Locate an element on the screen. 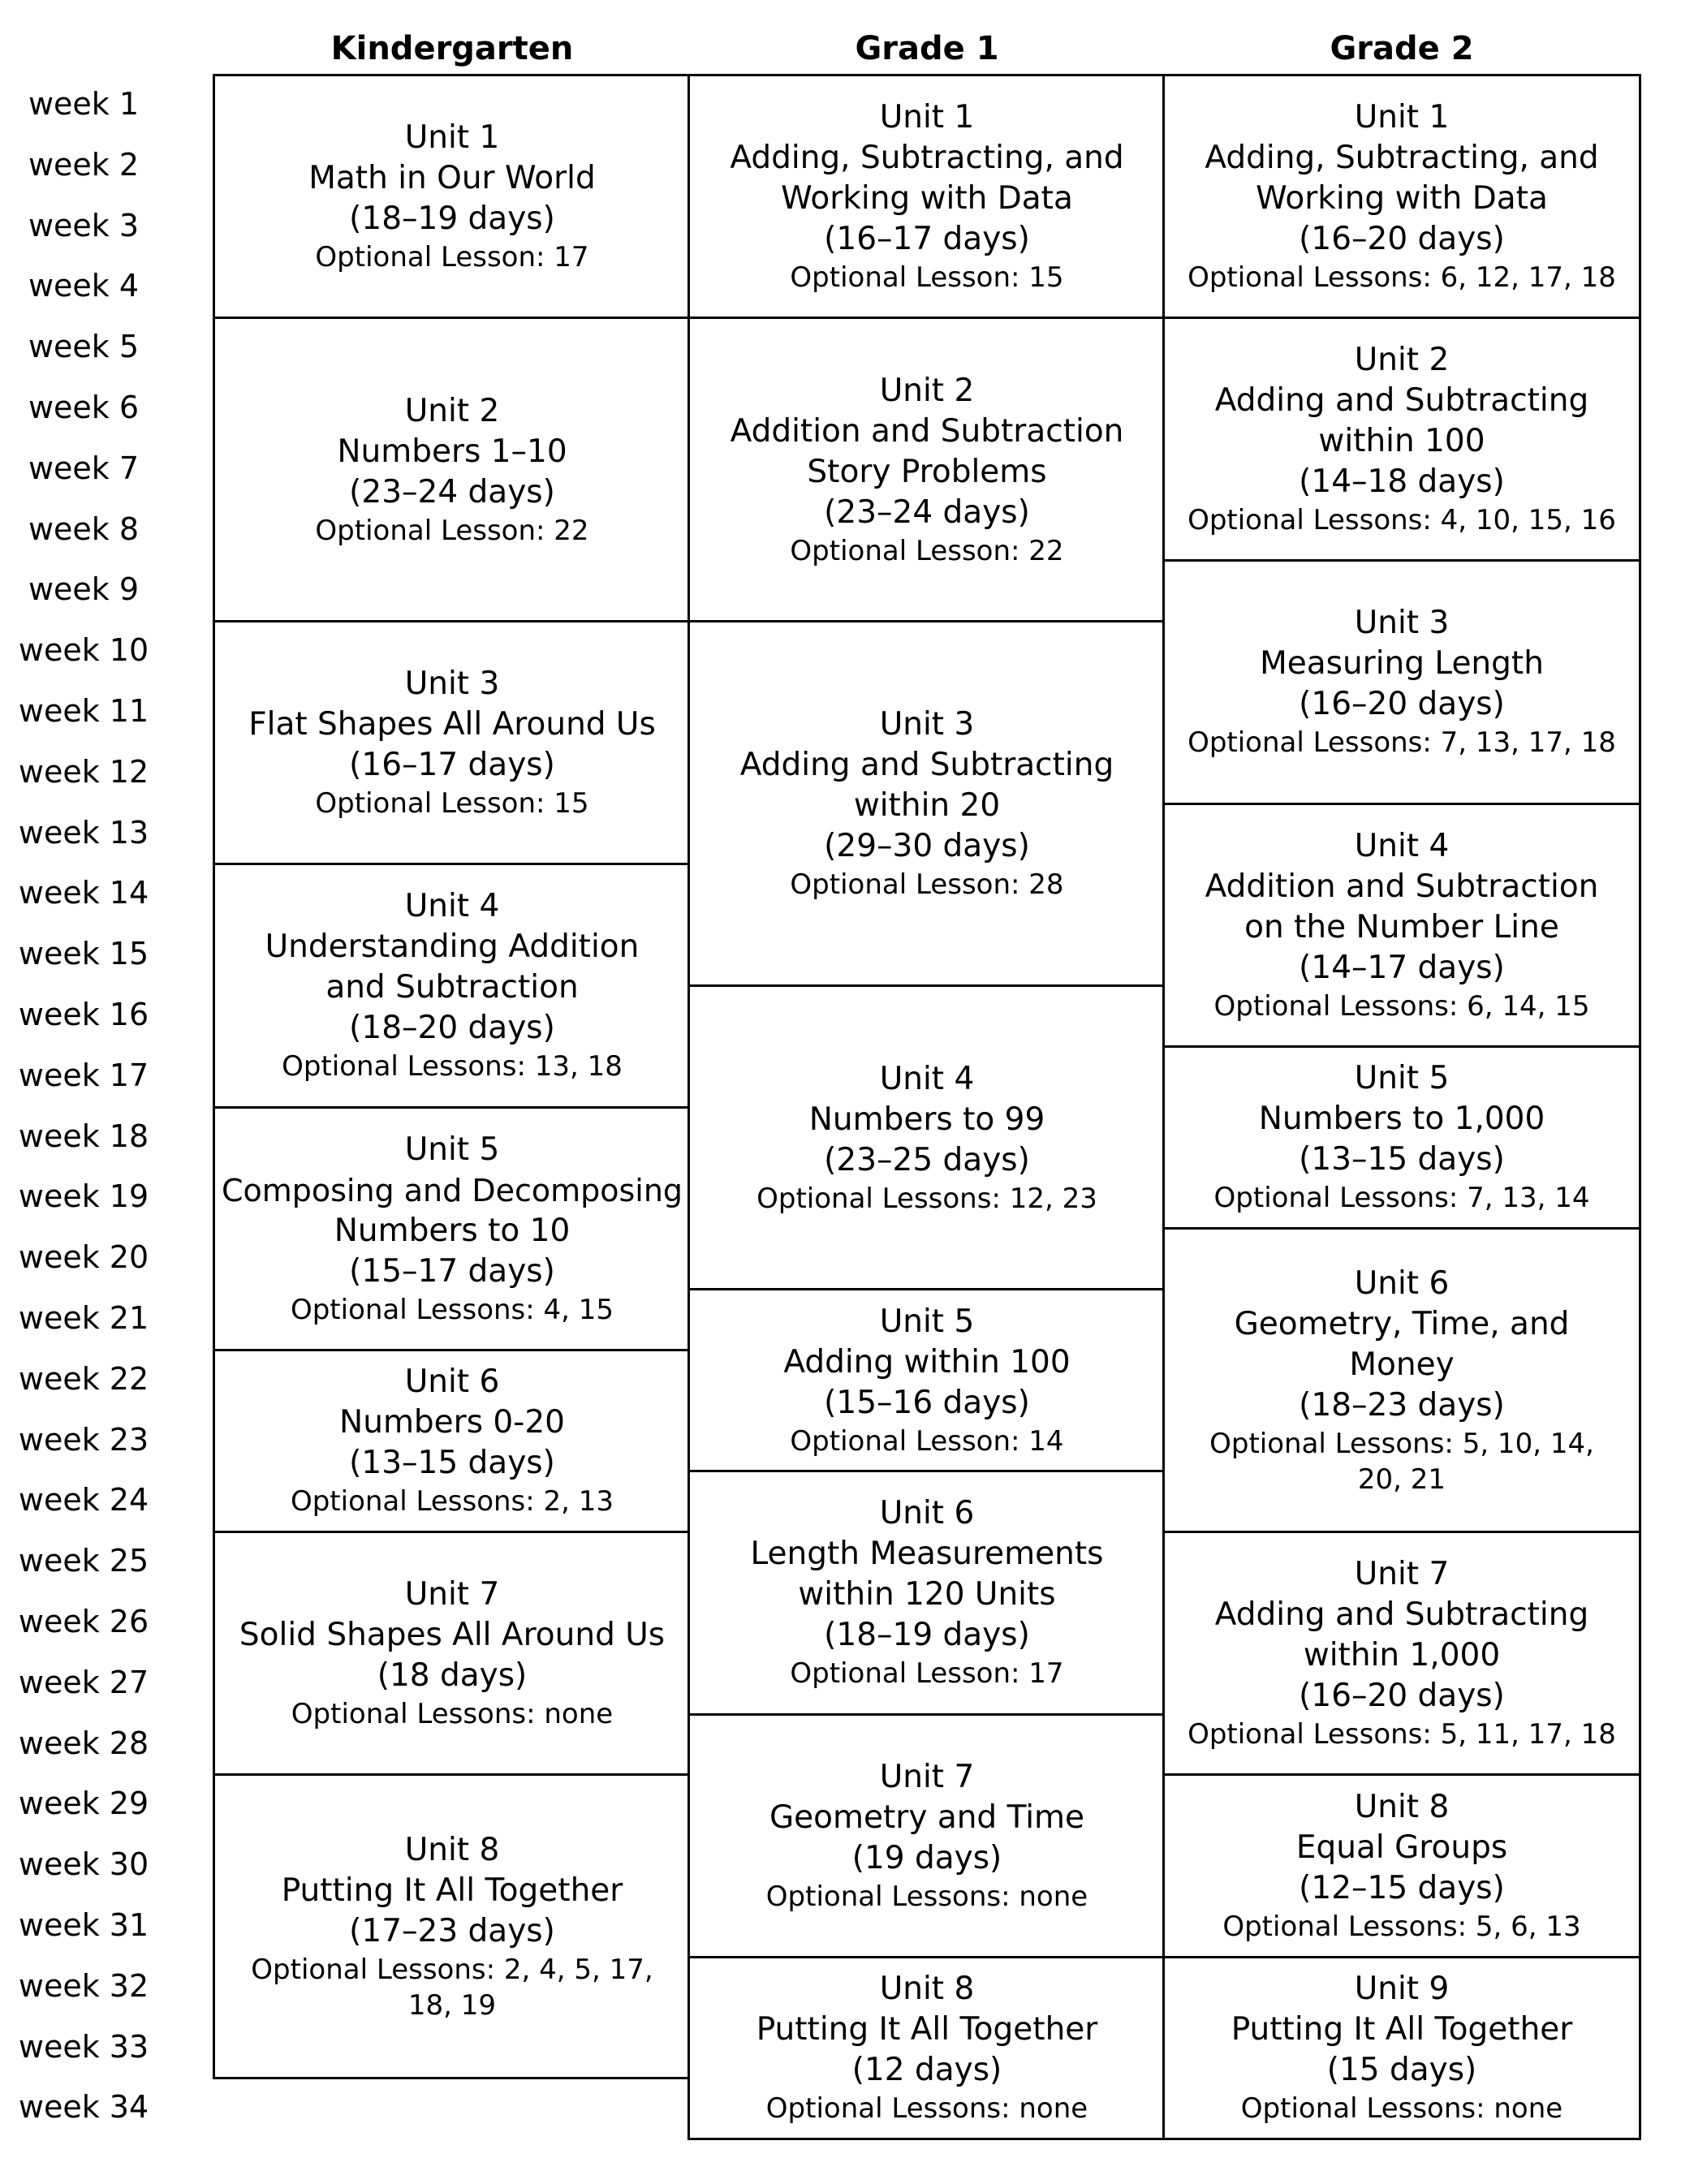 The height and width of the screenshot is (2184, 1681). week-label: week 7 is located at coordinates (84, 468).